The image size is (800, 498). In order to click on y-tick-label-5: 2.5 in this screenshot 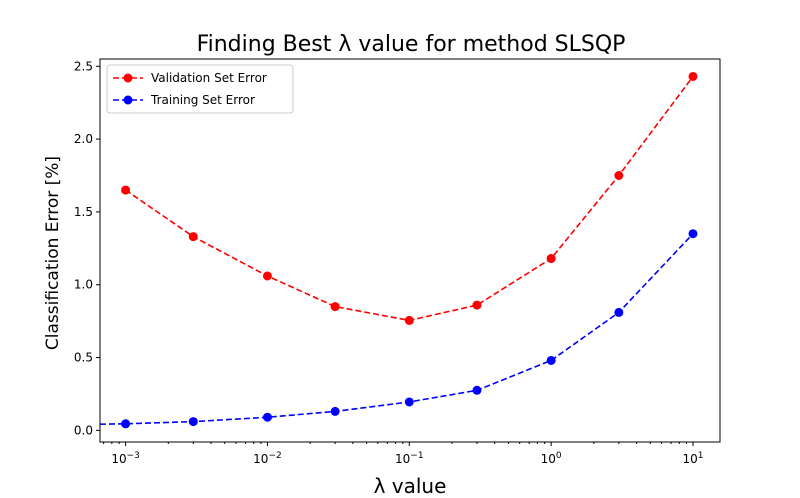, I will do `click(83, 66)`.